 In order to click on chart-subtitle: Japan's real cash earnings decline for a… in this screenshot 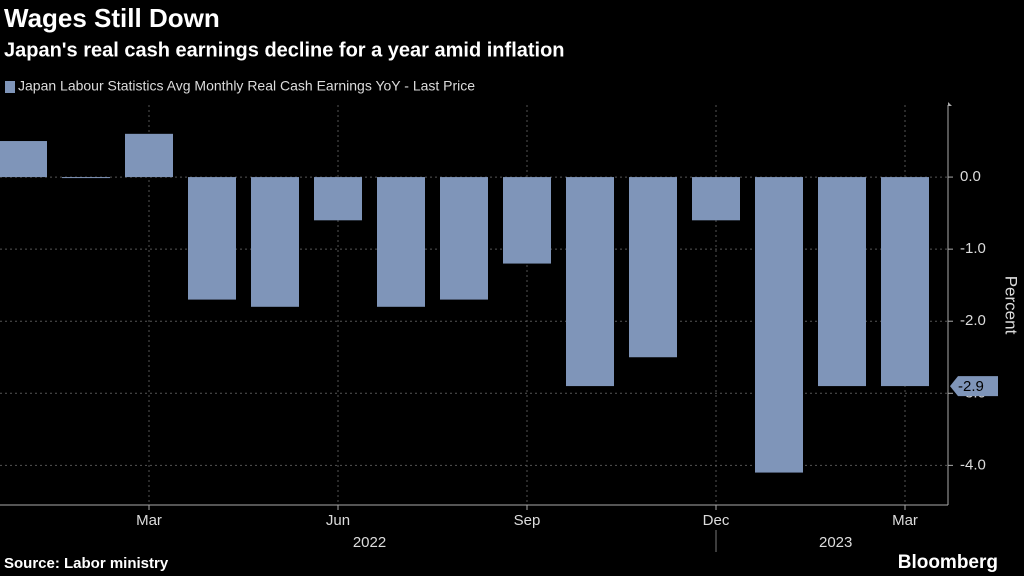, I will do `click(284, 50)`.